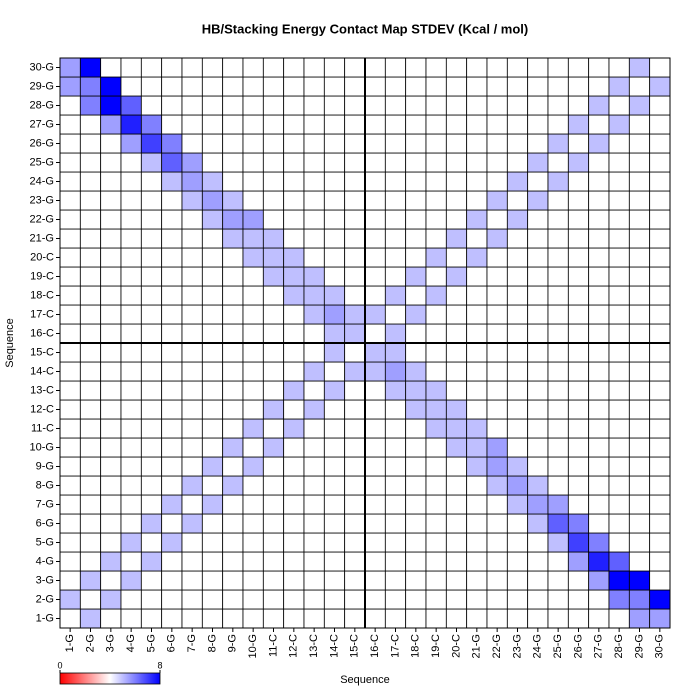  I want to click on x-tick-label: 20-C, so click(456, 646).